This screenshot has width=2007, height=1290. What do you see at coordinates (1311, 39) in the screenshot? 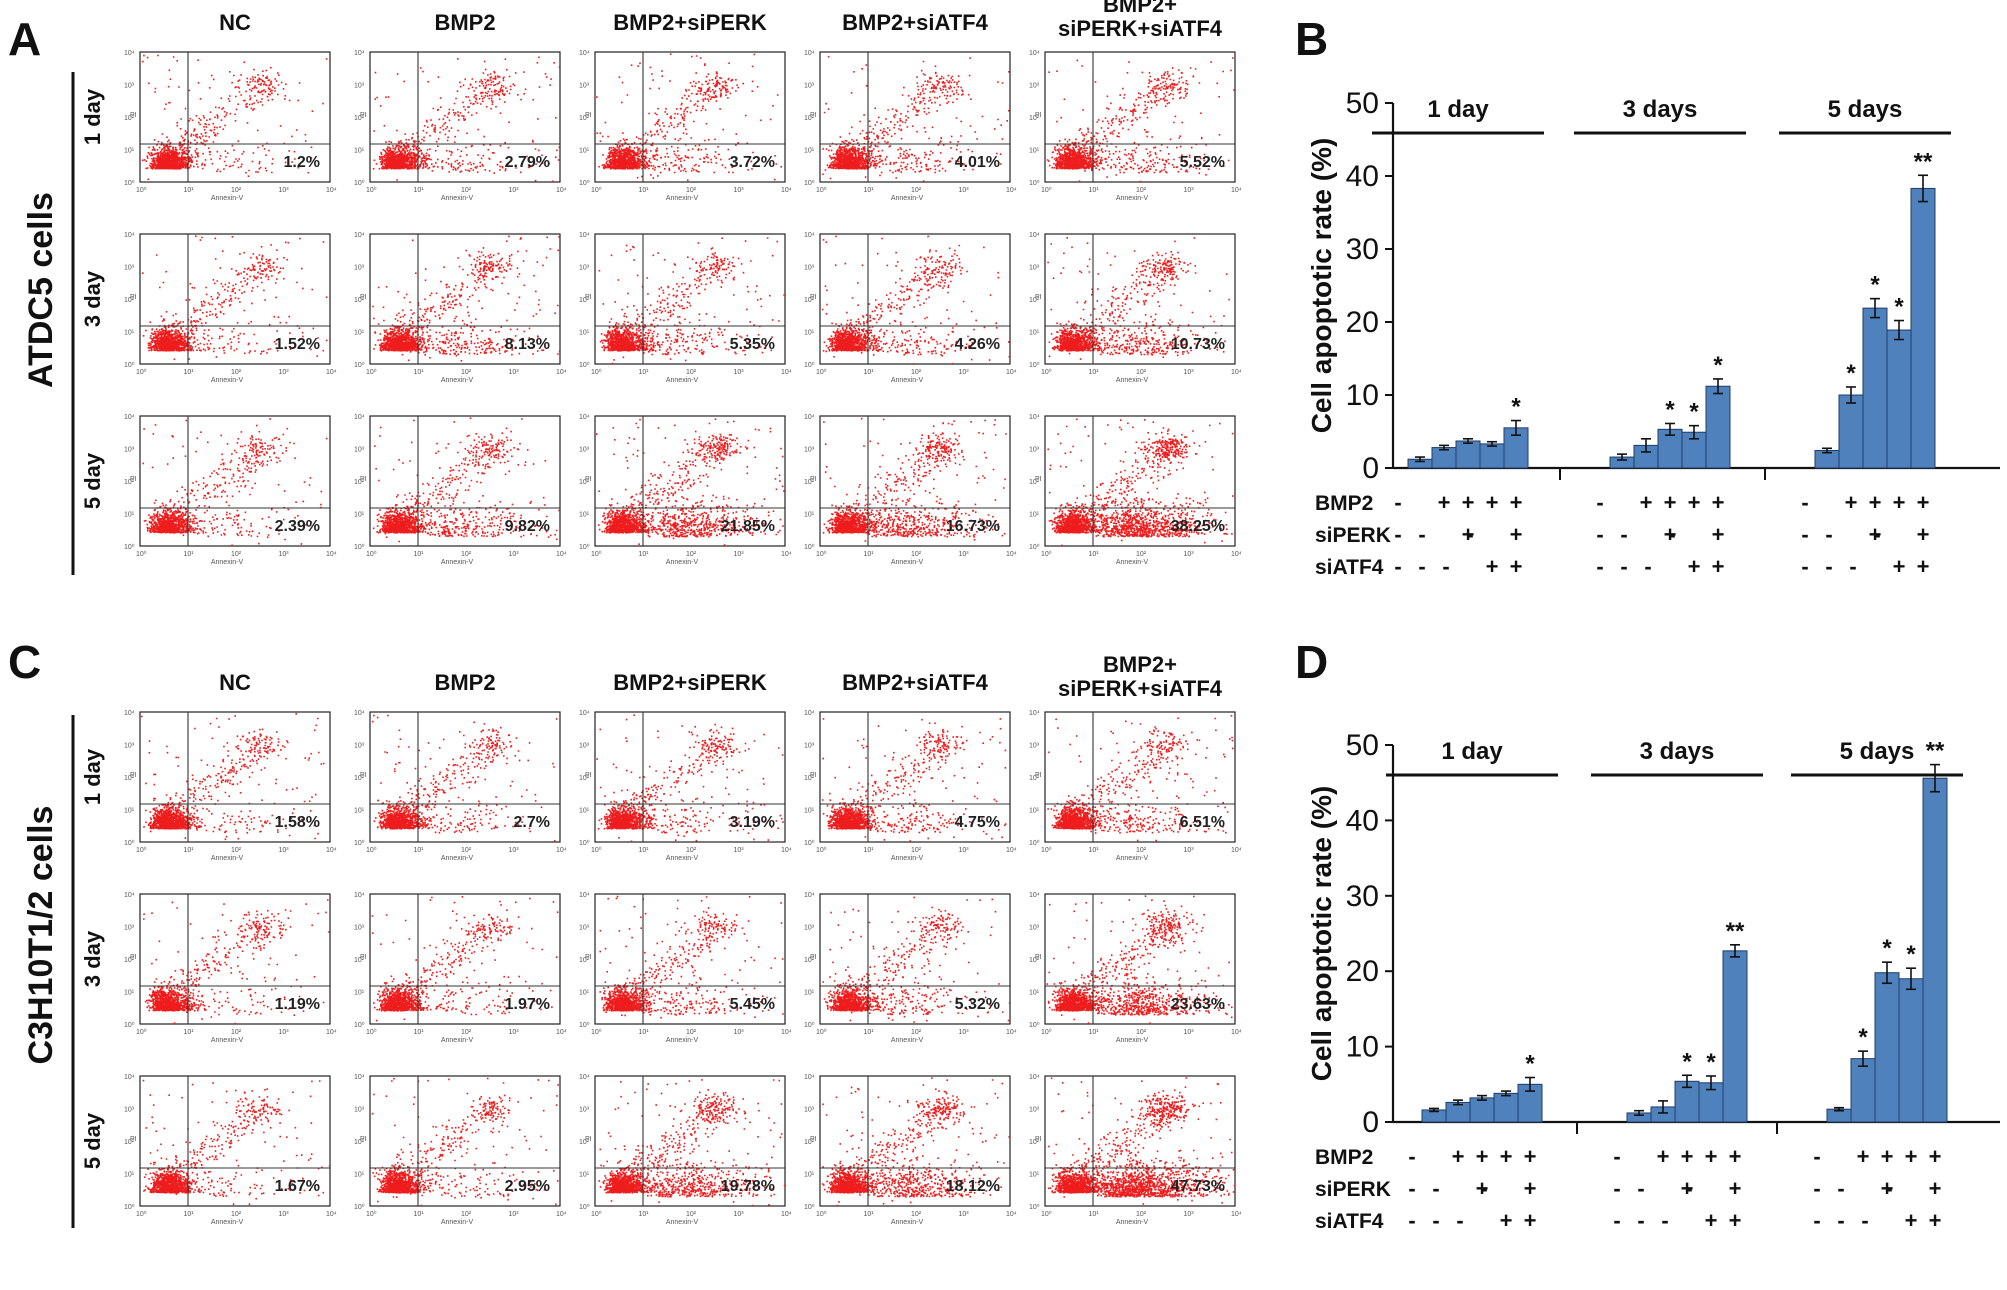
I see `panel-letter-b: B` at bounding box center [1311, 39].